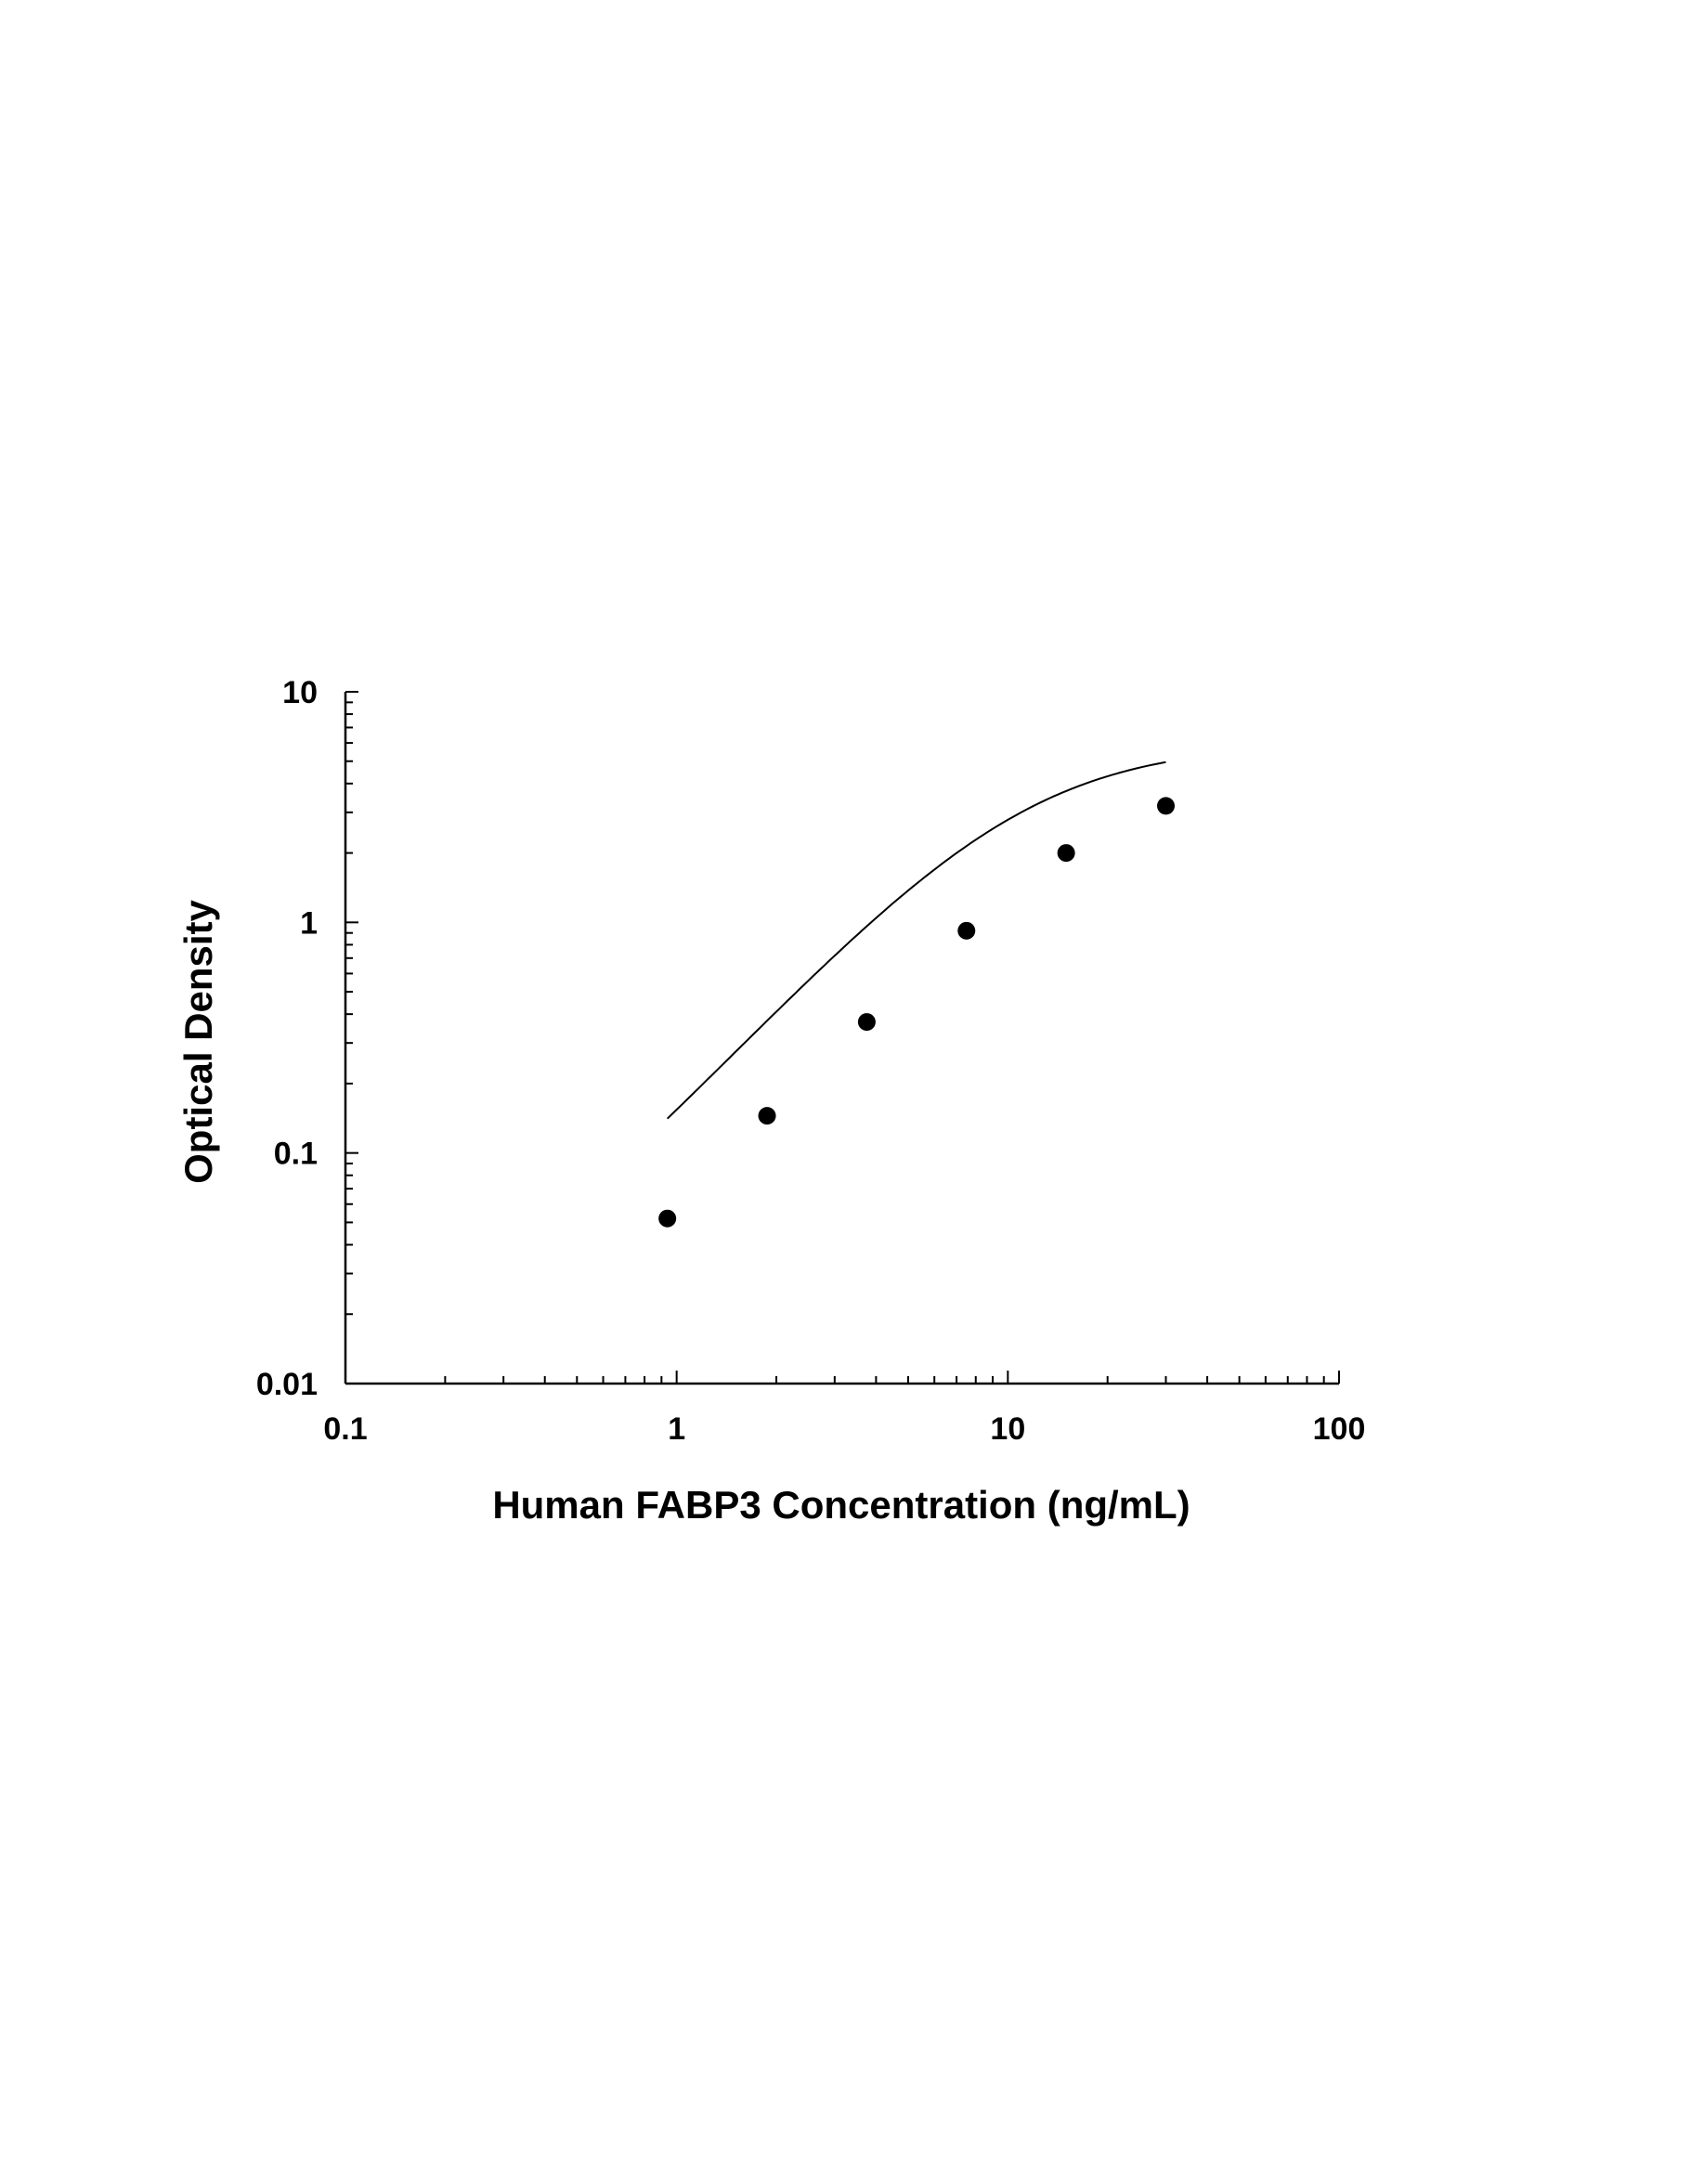 This screenshot has height=2184, width=1691. What do you see at coordinates (287, 1038) in the screenshot?
I see `y-axis-tick-labels: 0.01 0.1 1 10` at bounding box center [287, 1038].